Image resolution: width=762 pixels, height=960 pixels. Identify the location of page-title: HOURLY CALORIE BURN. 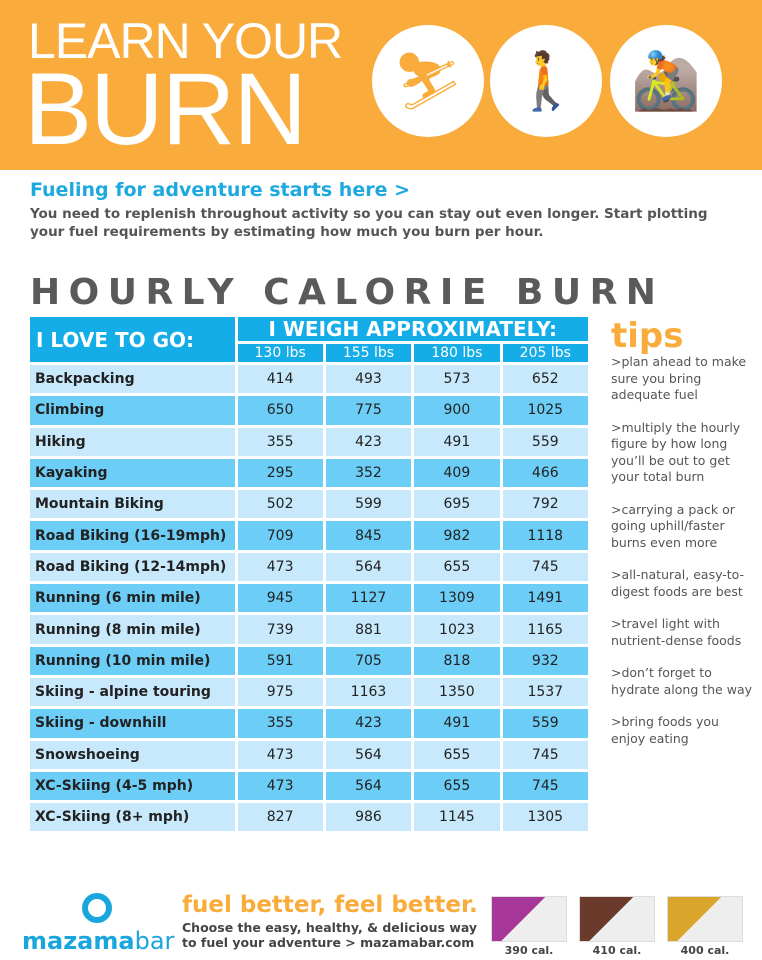
(347, 292).